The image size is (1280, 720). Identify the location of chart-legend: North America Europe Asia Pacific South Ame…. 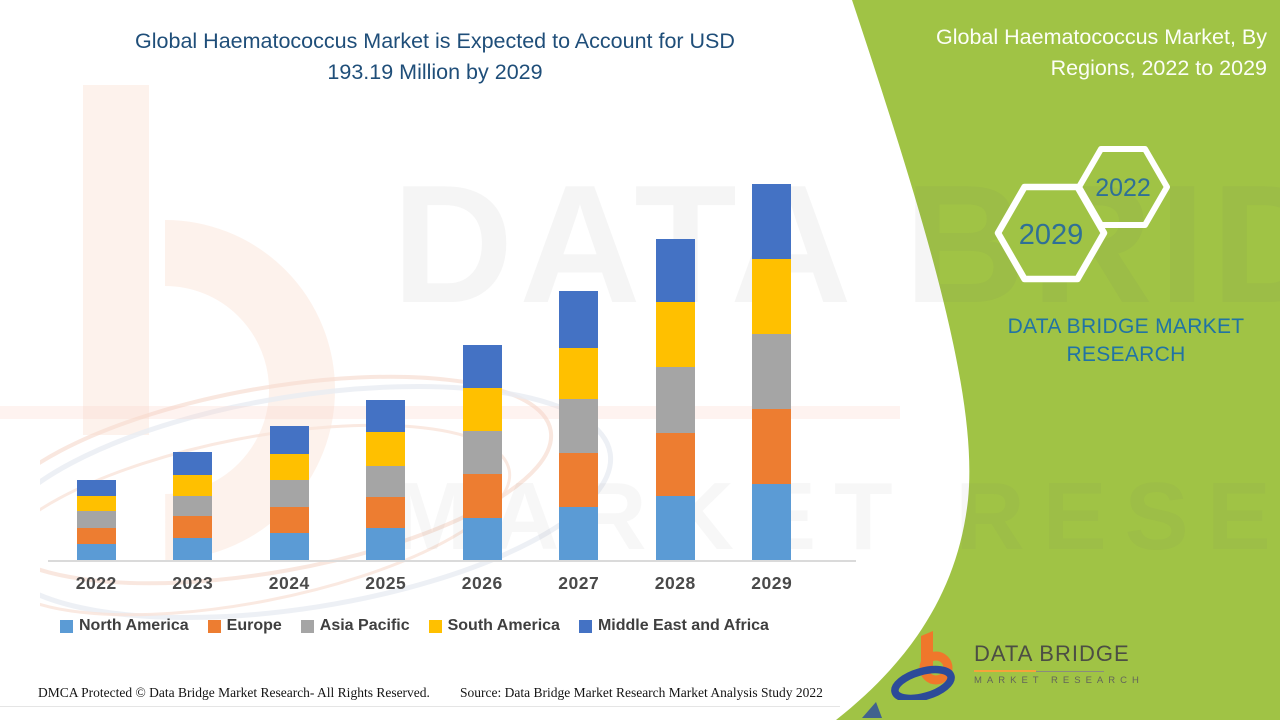
(414, 626).